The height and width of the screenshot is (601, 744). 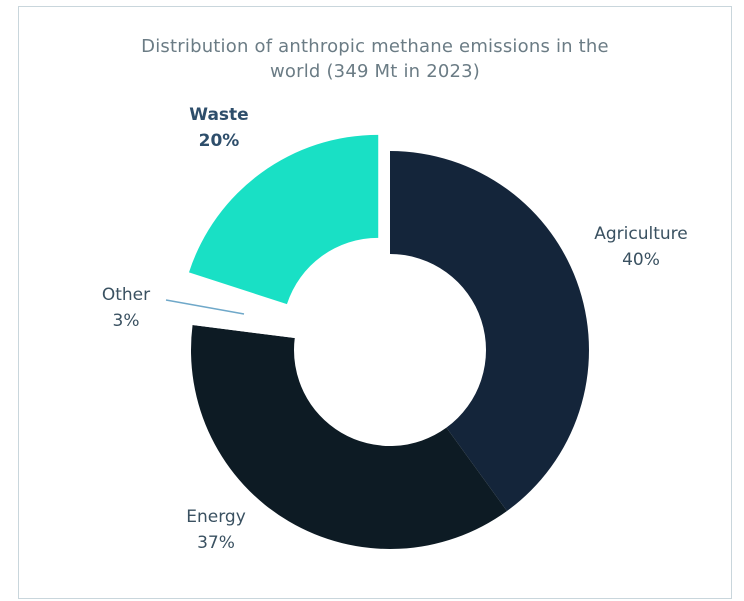 What do you see at coordinates (245, 313) in the screenshot?
I see `slice-other` at bounding box center [245, 313].